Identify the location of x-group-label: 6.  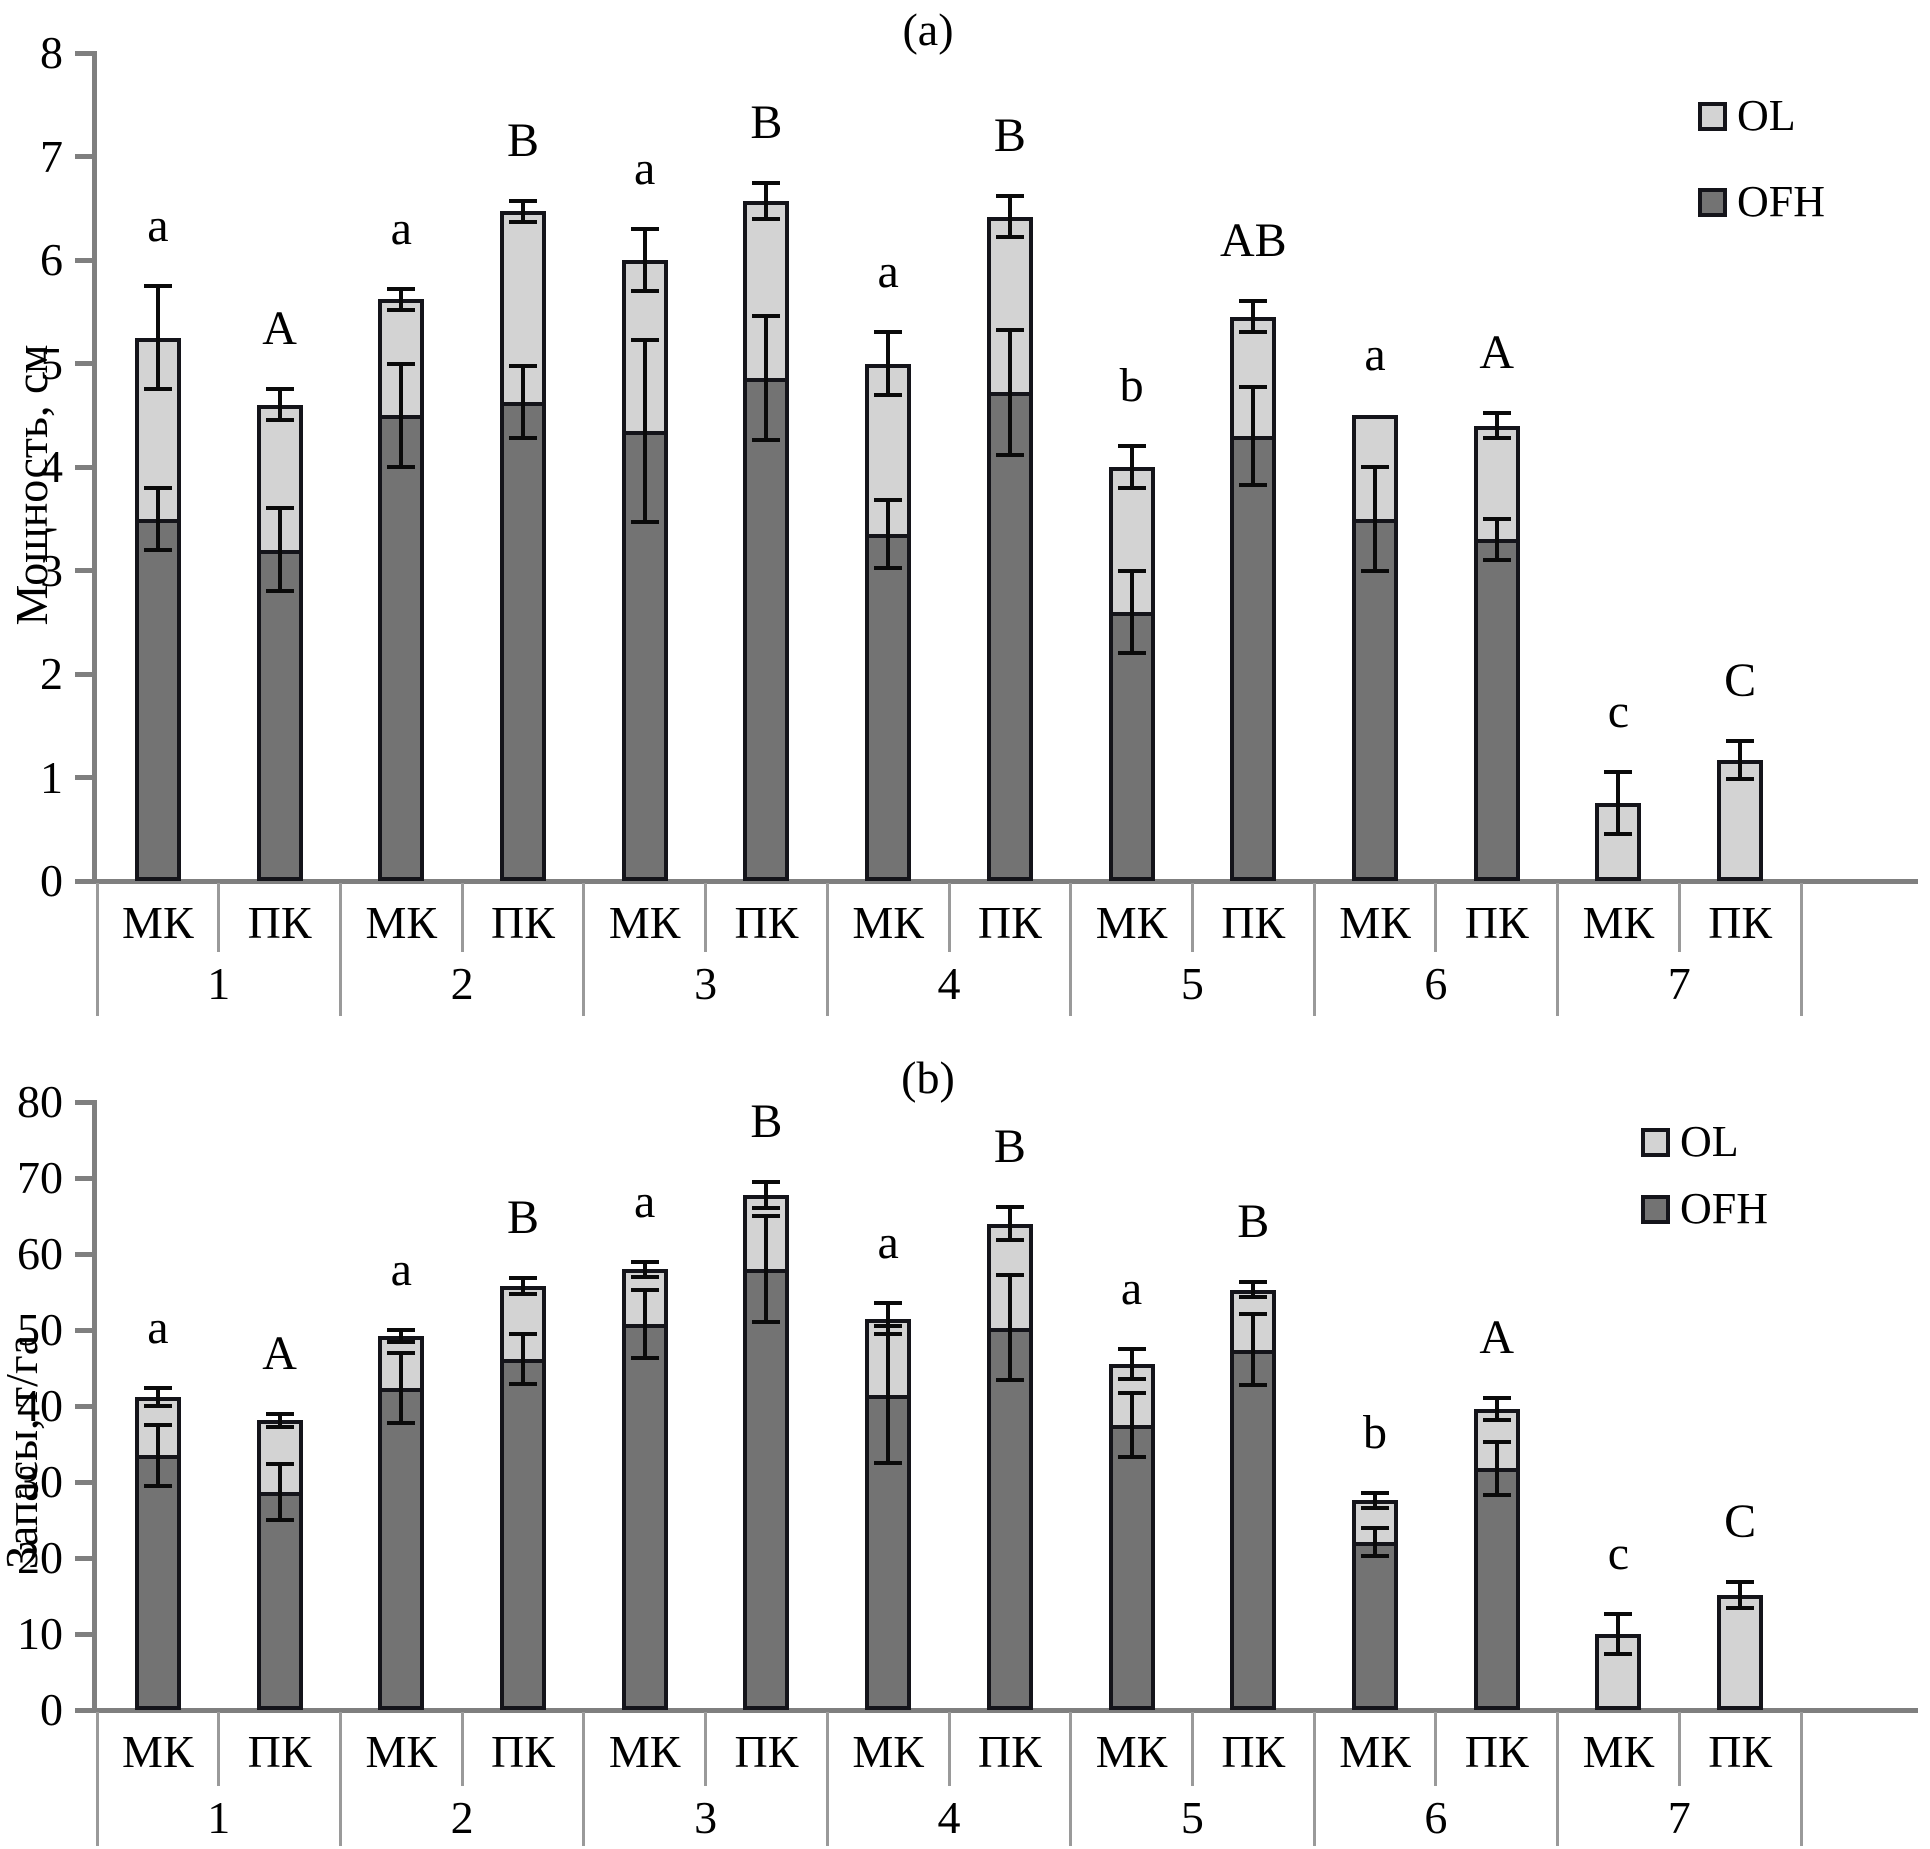
(1436, 983).